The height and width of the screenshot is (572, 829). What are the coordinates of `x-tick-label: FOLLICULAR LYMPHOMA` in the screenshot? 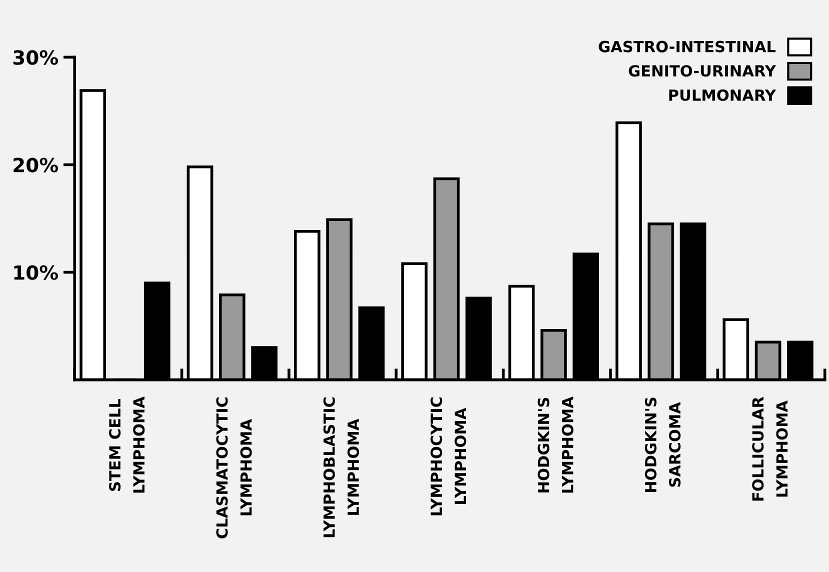 It's located at (770, 448).